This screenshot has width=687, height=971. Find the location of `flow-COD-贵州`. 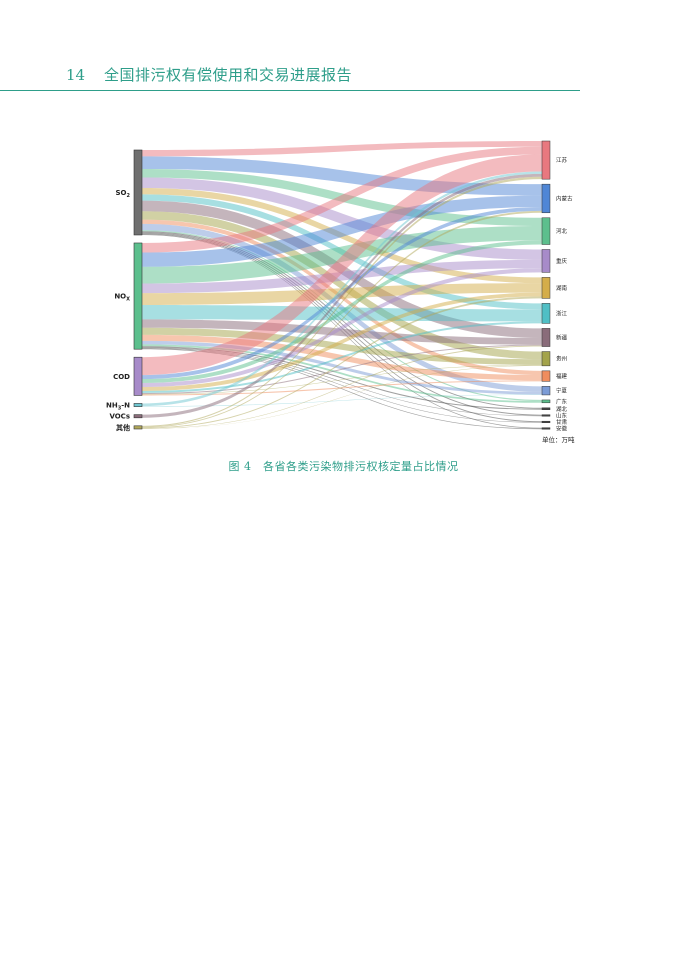

flow-COD-贵州 is located at coordinates (342, 379).